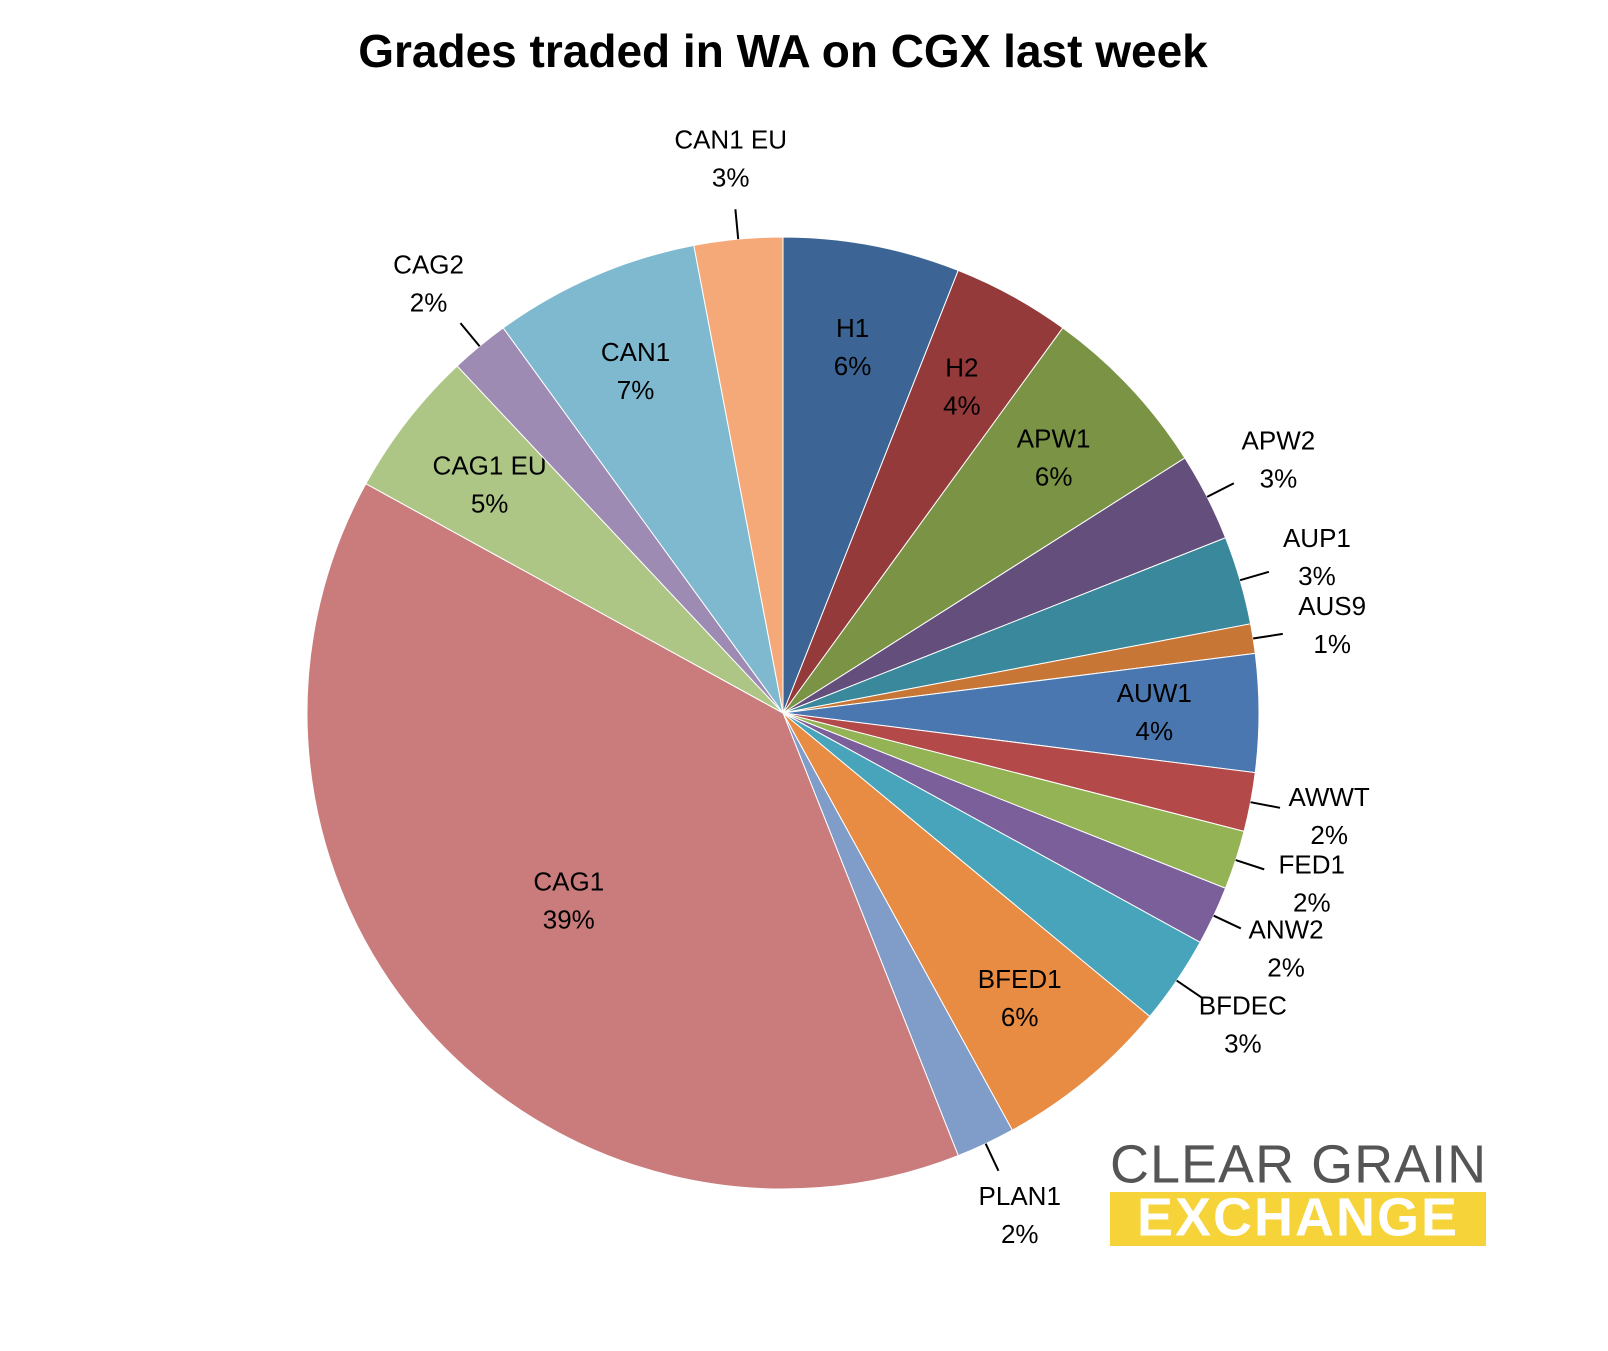 The image size is (1608, 1351). I want to click on slice-label: APW1, so click(1054, 439).